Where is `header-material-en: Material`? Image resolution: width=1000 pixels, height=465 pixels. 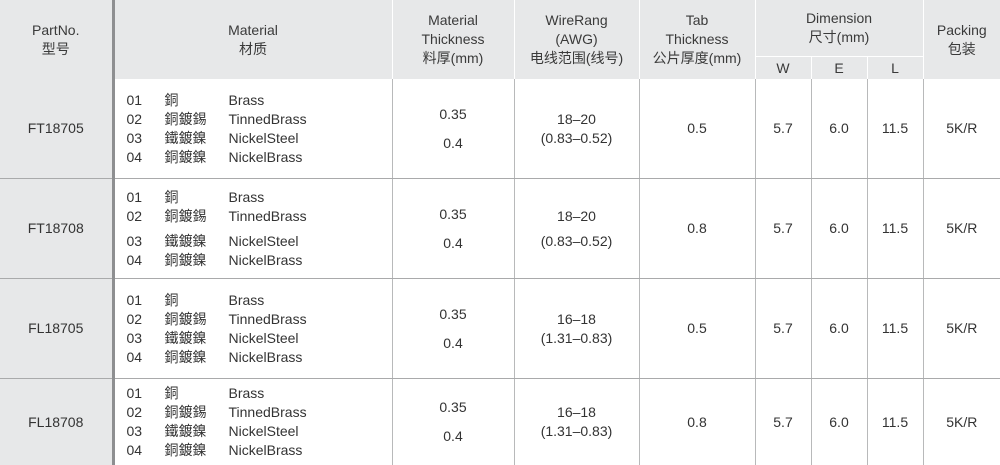
header-material-en: Material is located at coordinates (253, 30).